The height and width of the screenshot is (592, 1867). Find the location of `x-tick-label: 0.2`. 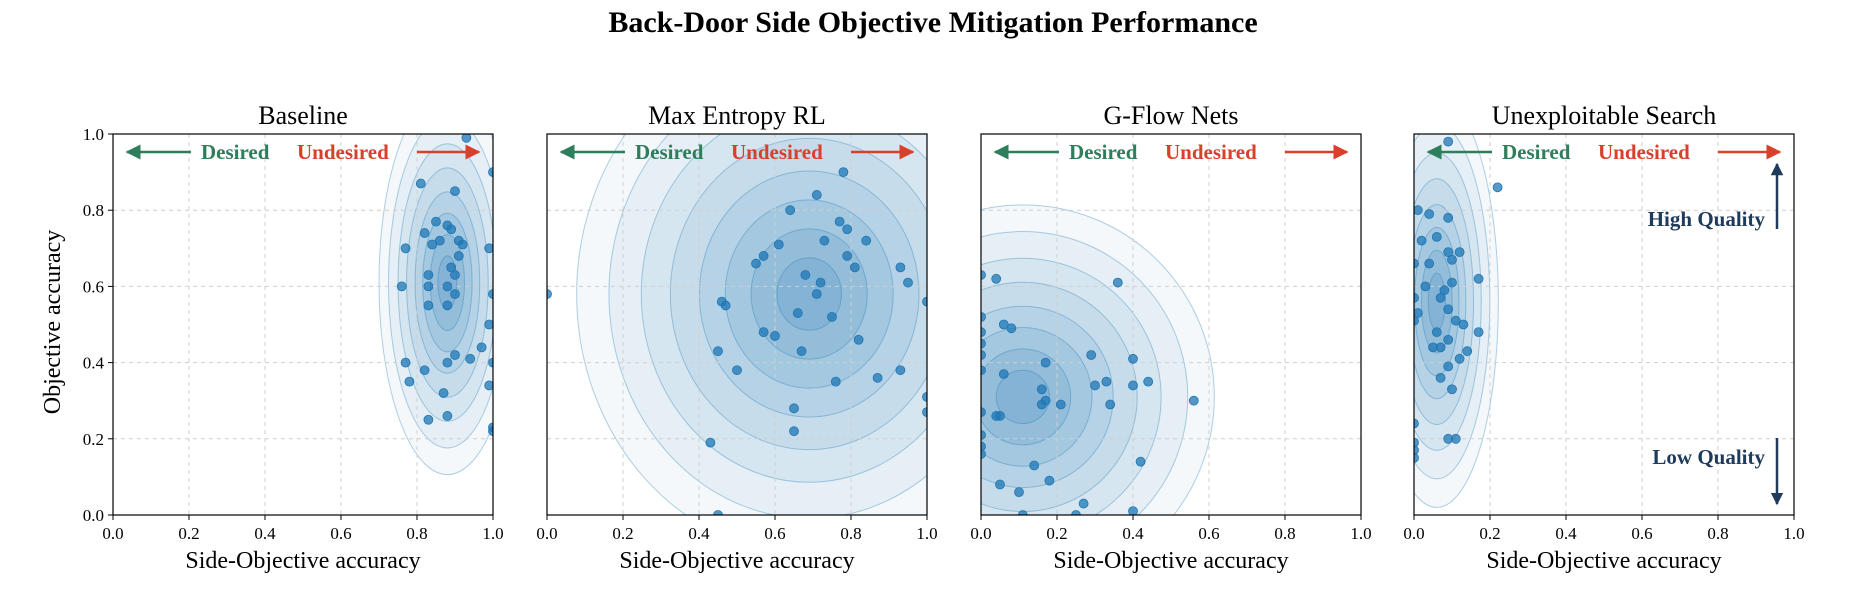

x-tick-label: 0.2 is located at coordinates (1056, 533).